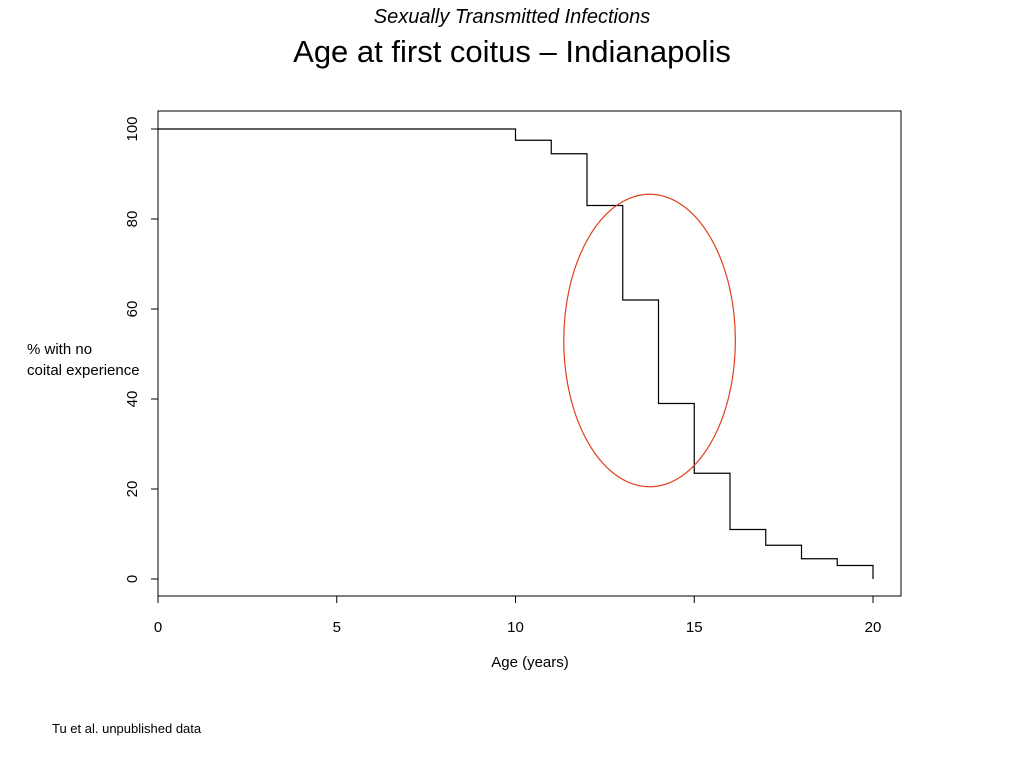 The image size is (1024, 768). Describe the element at coordinates (337, 627) in the screenshot. I see `x-tick-label: 5` at that location.